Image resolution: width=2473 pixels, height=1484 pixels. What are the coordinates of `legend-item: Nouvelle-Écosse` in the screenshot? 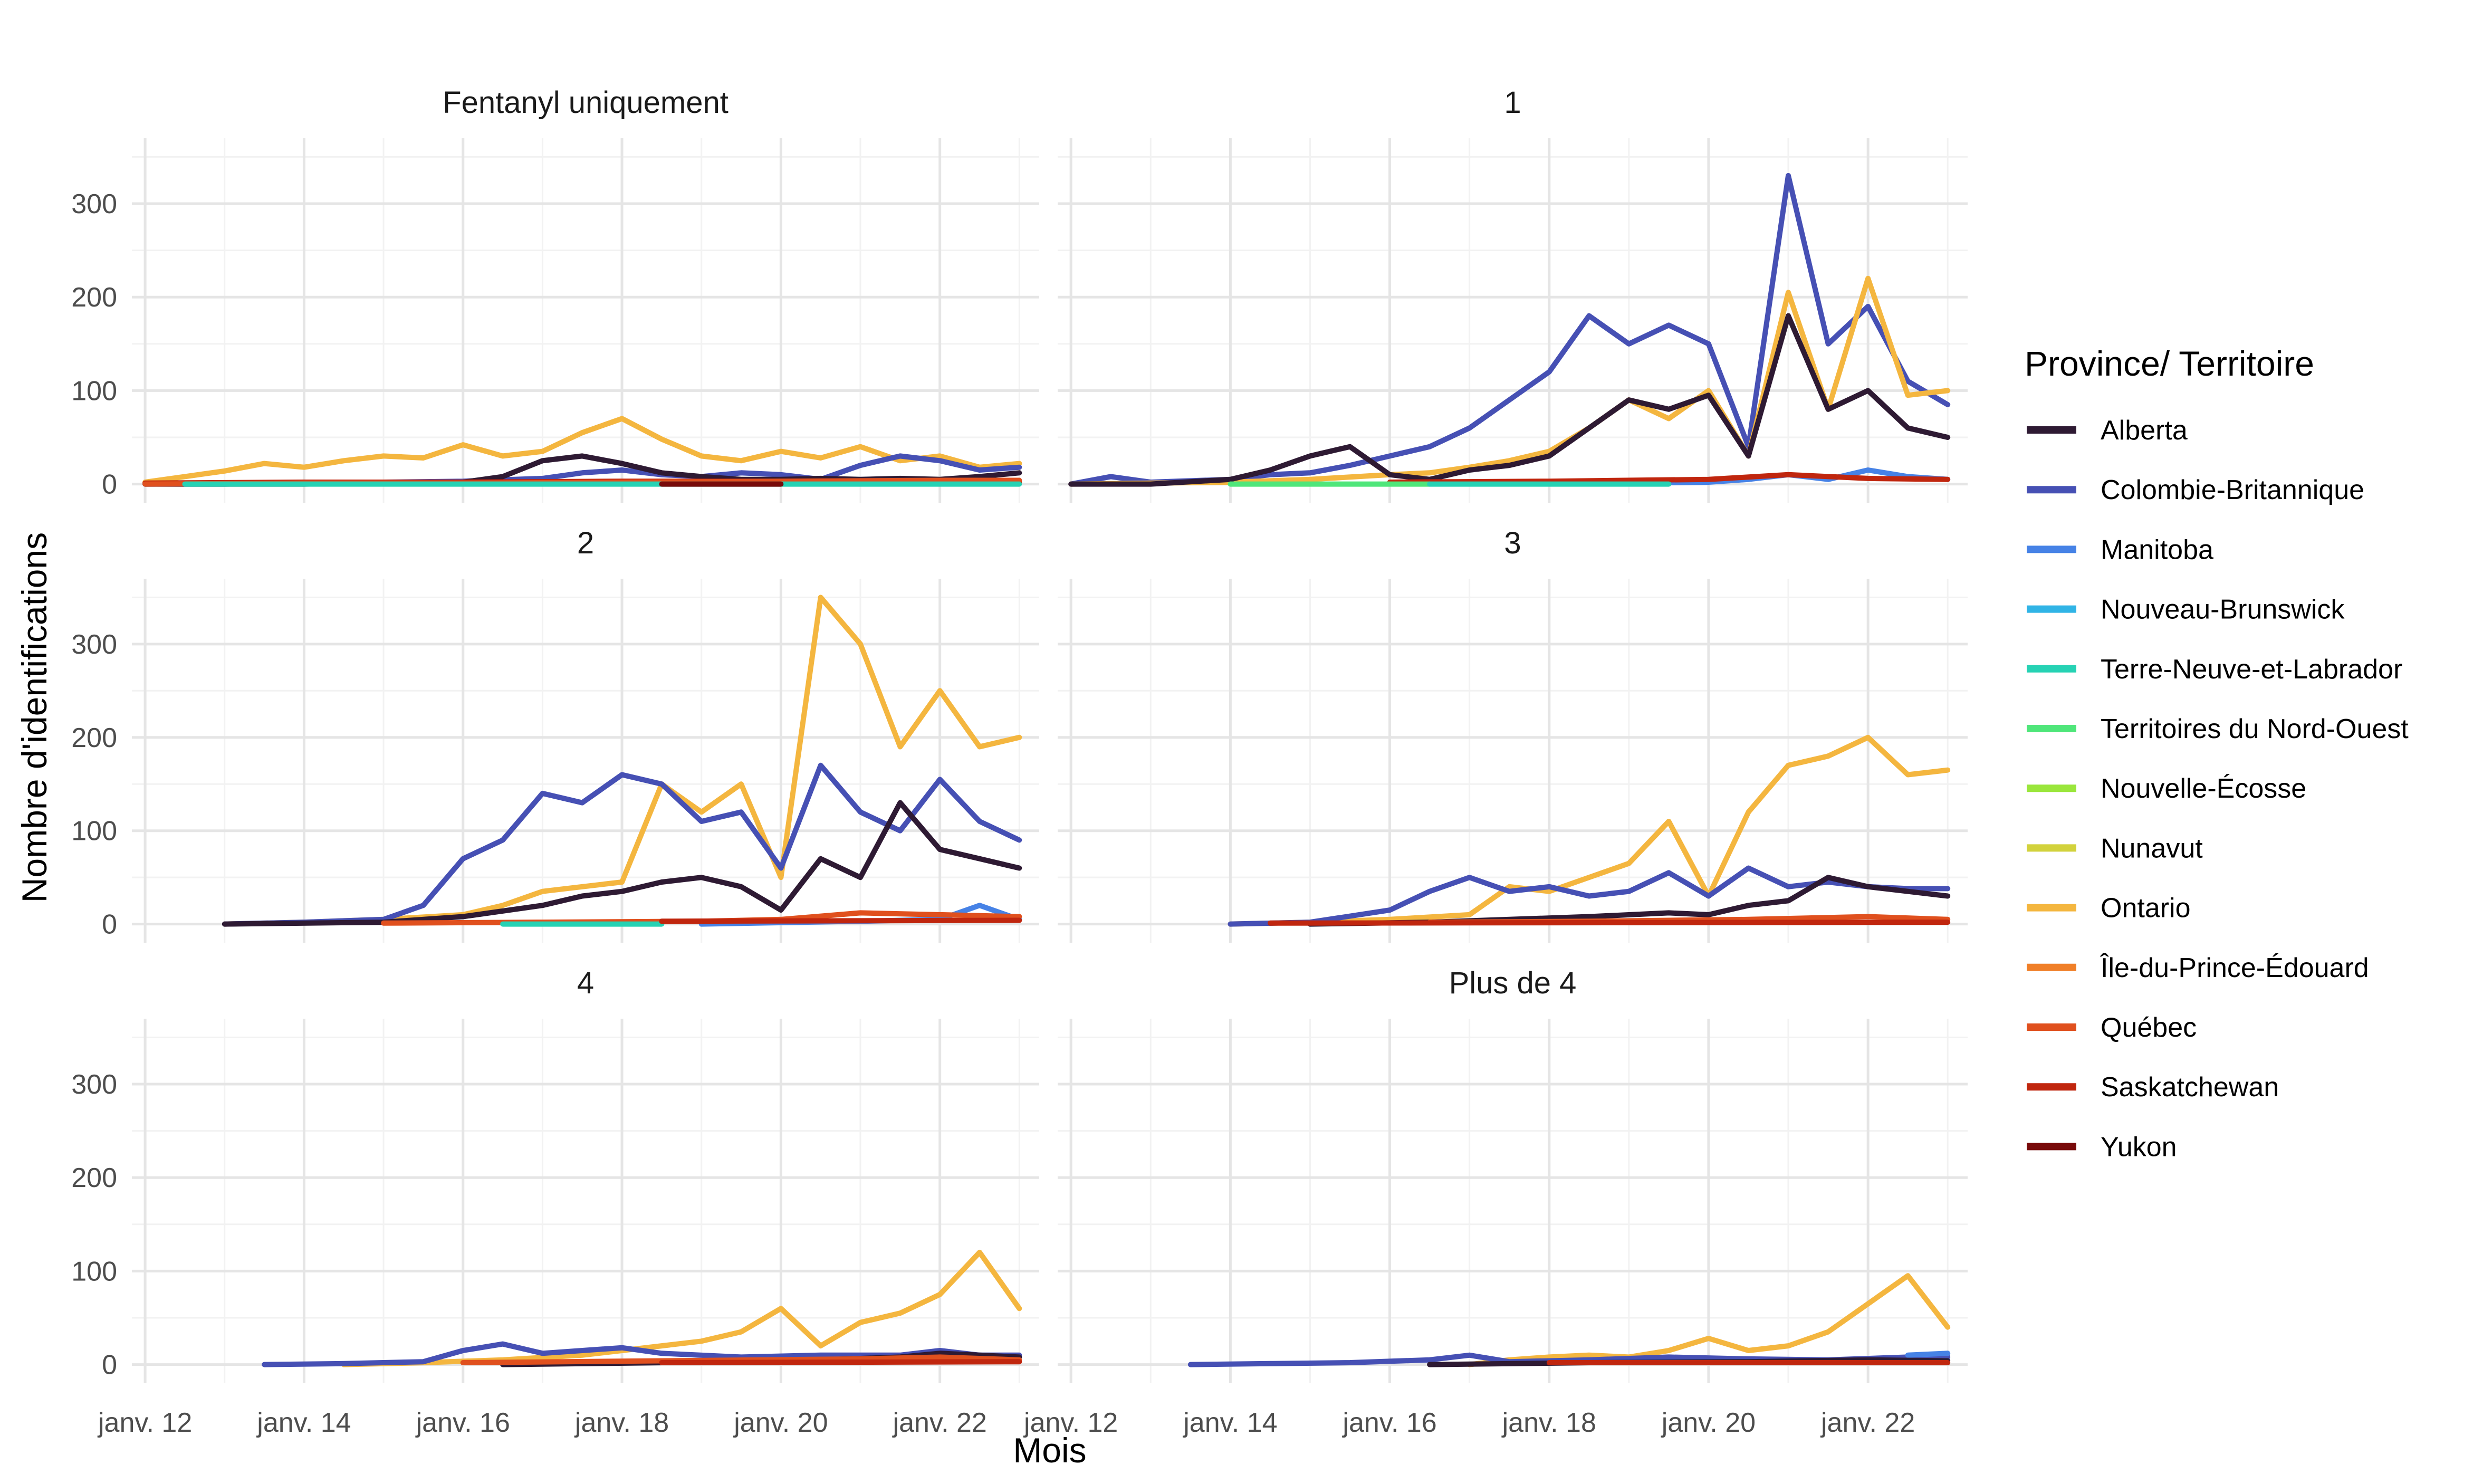 It's located at (2166, 788).